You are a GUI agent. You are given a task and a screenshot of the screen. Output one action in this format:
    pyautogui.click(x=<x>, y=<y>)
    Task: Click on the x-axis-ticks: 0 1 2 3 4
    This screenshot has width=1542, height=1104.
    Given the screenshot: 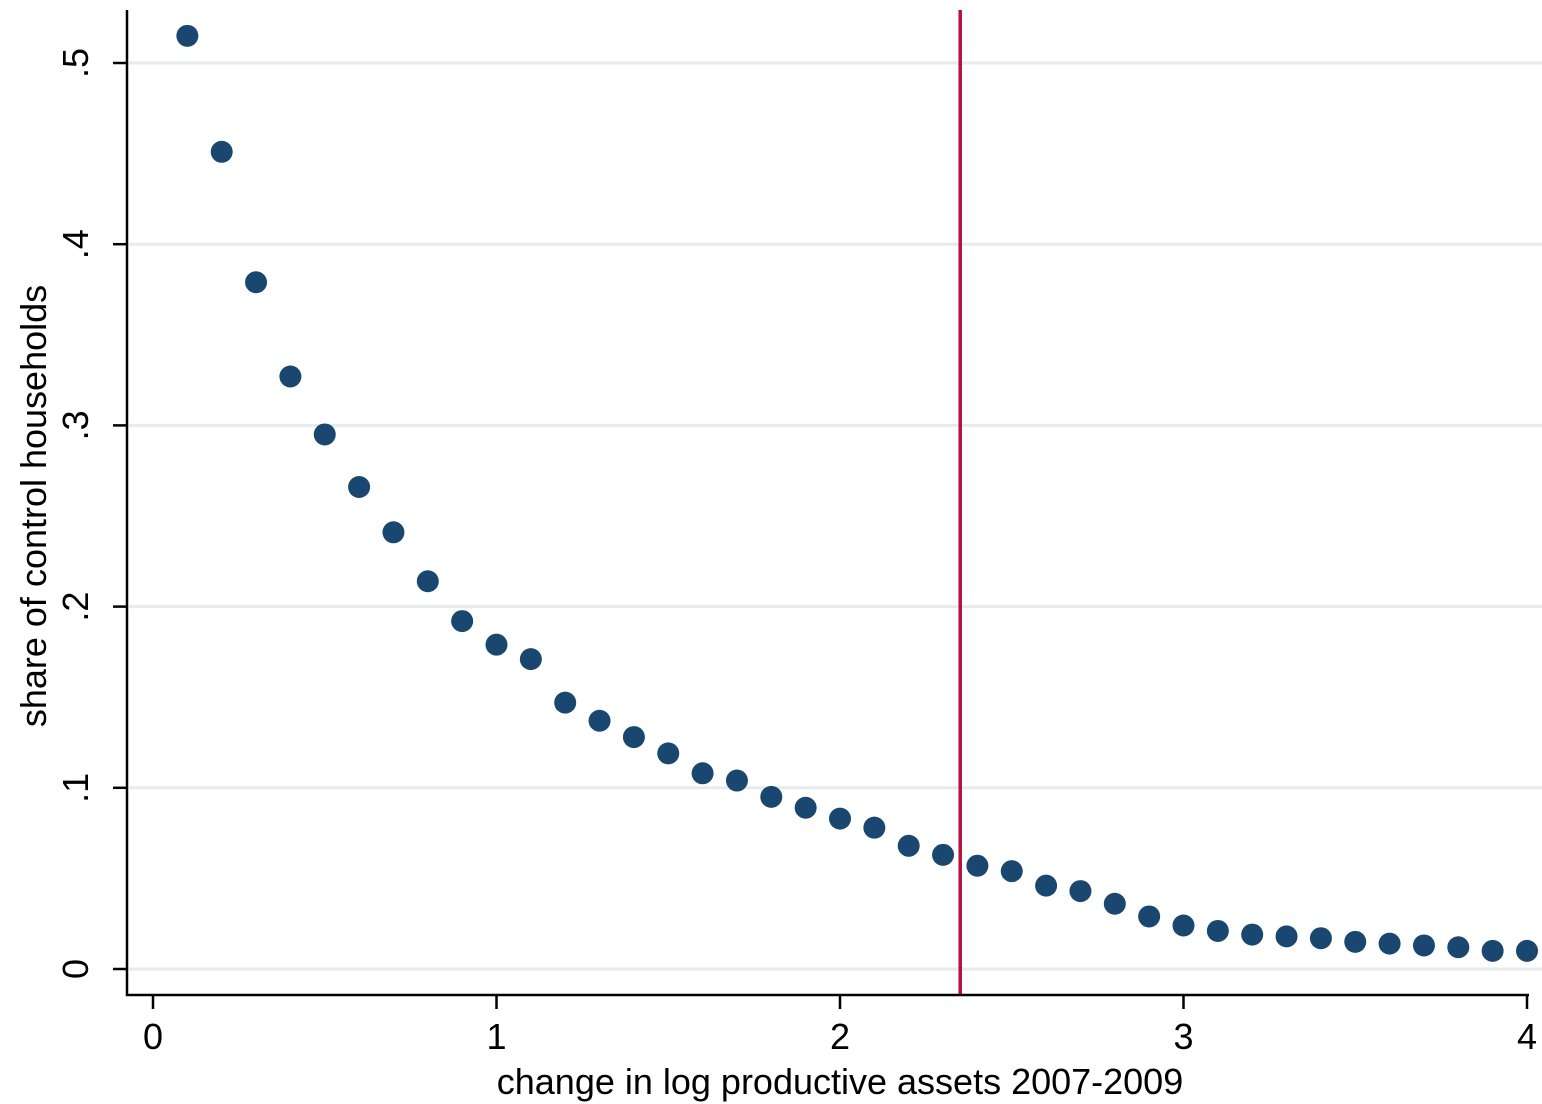 What is the action you would take?
    pyautogui.click(x=840, y=1026)
    